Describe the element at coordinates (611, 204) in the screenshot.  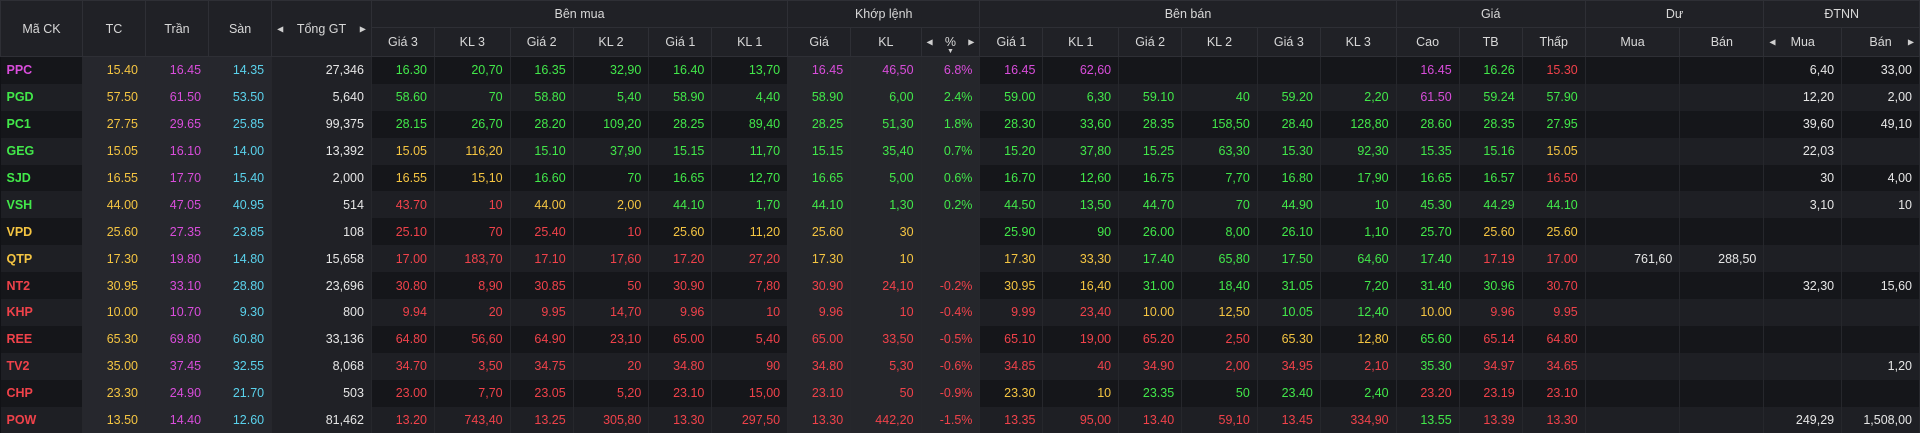
I see `buy-vol2-cell: 2,00` at that location.